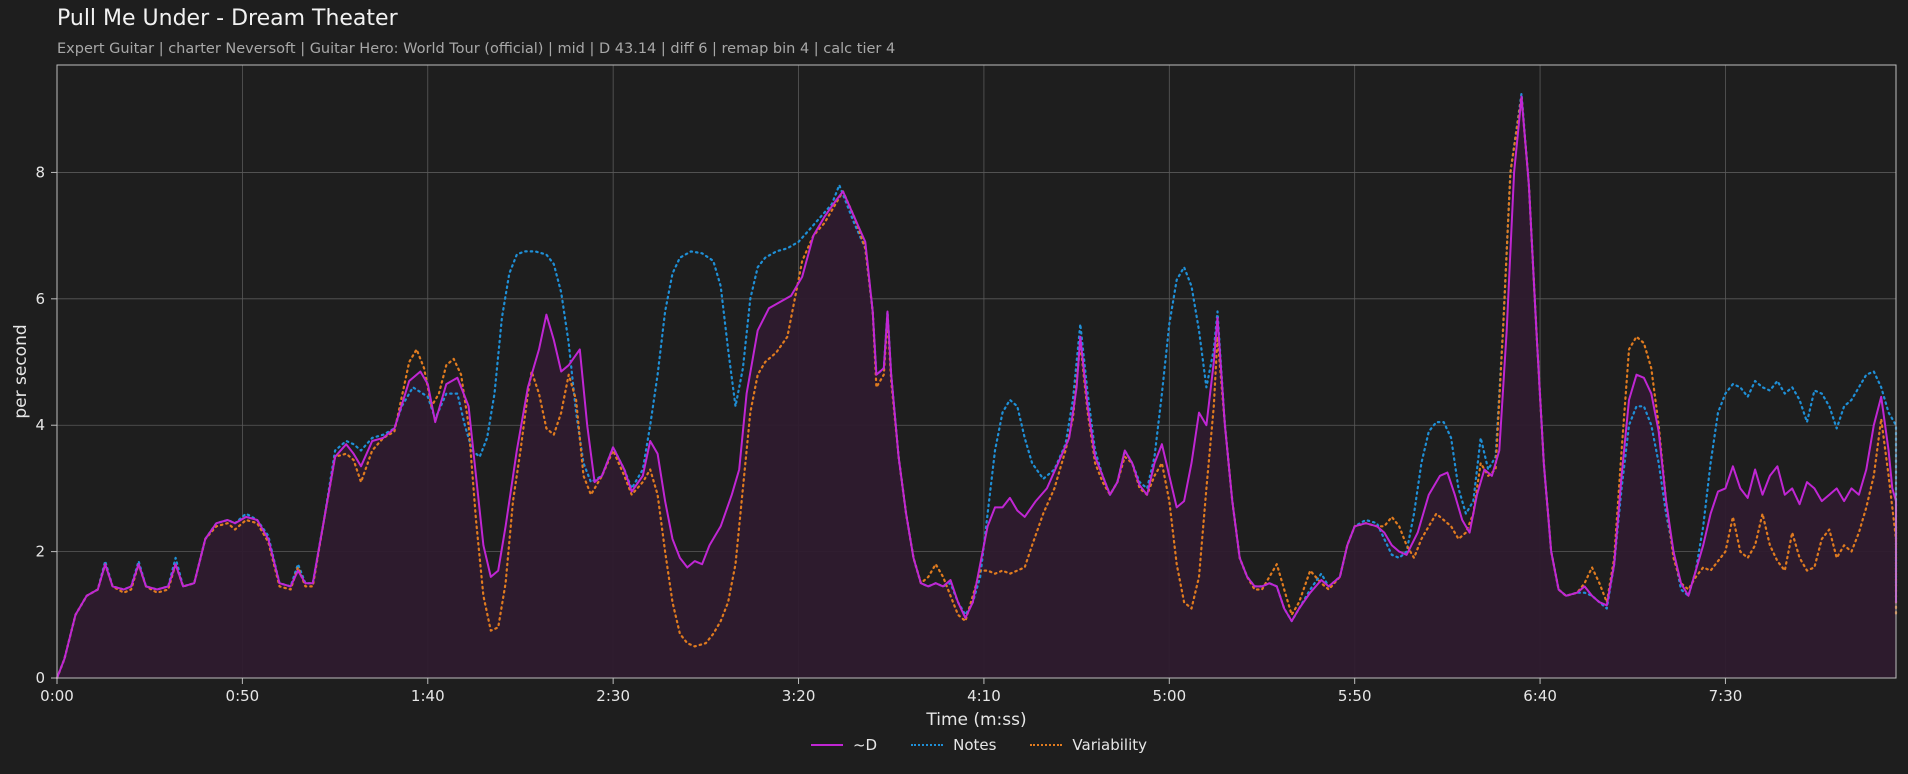 The height and width of the screenshot is (774, 1908). Describe the element at coordinates (975, 745) in the screenshot. I see `legend-label-notes: Notes` at that location.